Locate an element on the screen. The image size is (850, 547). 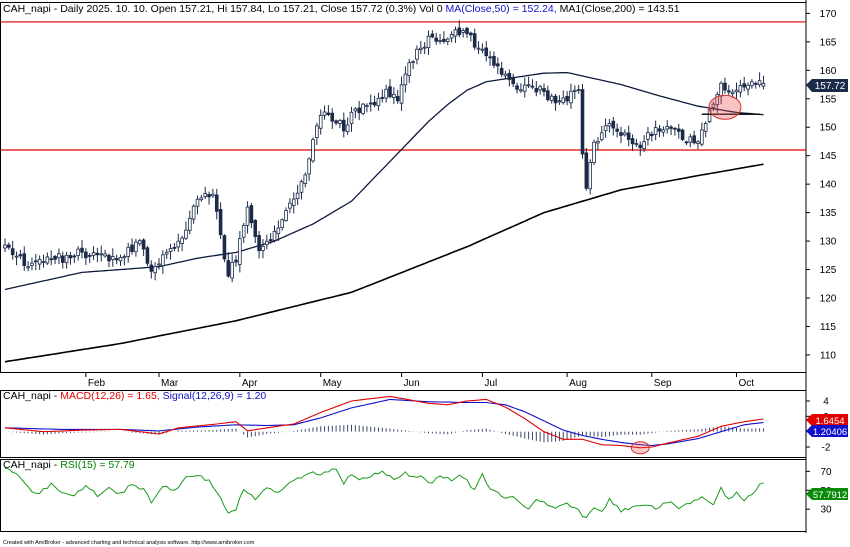
macd-header-label: MACD(12,26) = 1.65, is located at coordinates (110, 396).